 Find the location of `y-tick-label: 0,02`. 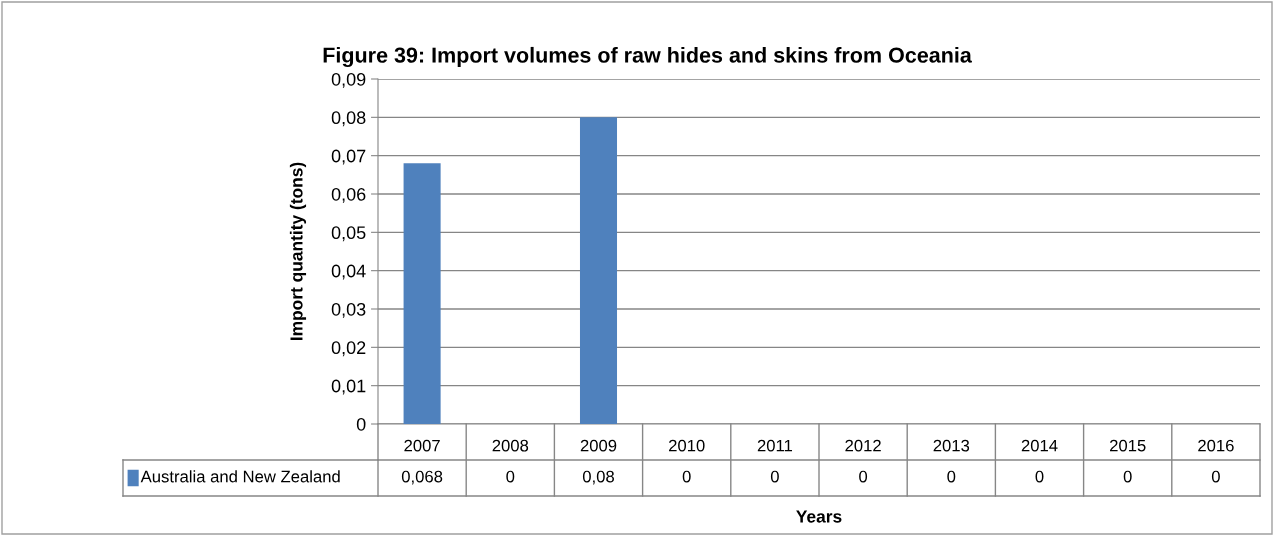

y-tick-label: 0,02 is located at coordinates (348, 349).